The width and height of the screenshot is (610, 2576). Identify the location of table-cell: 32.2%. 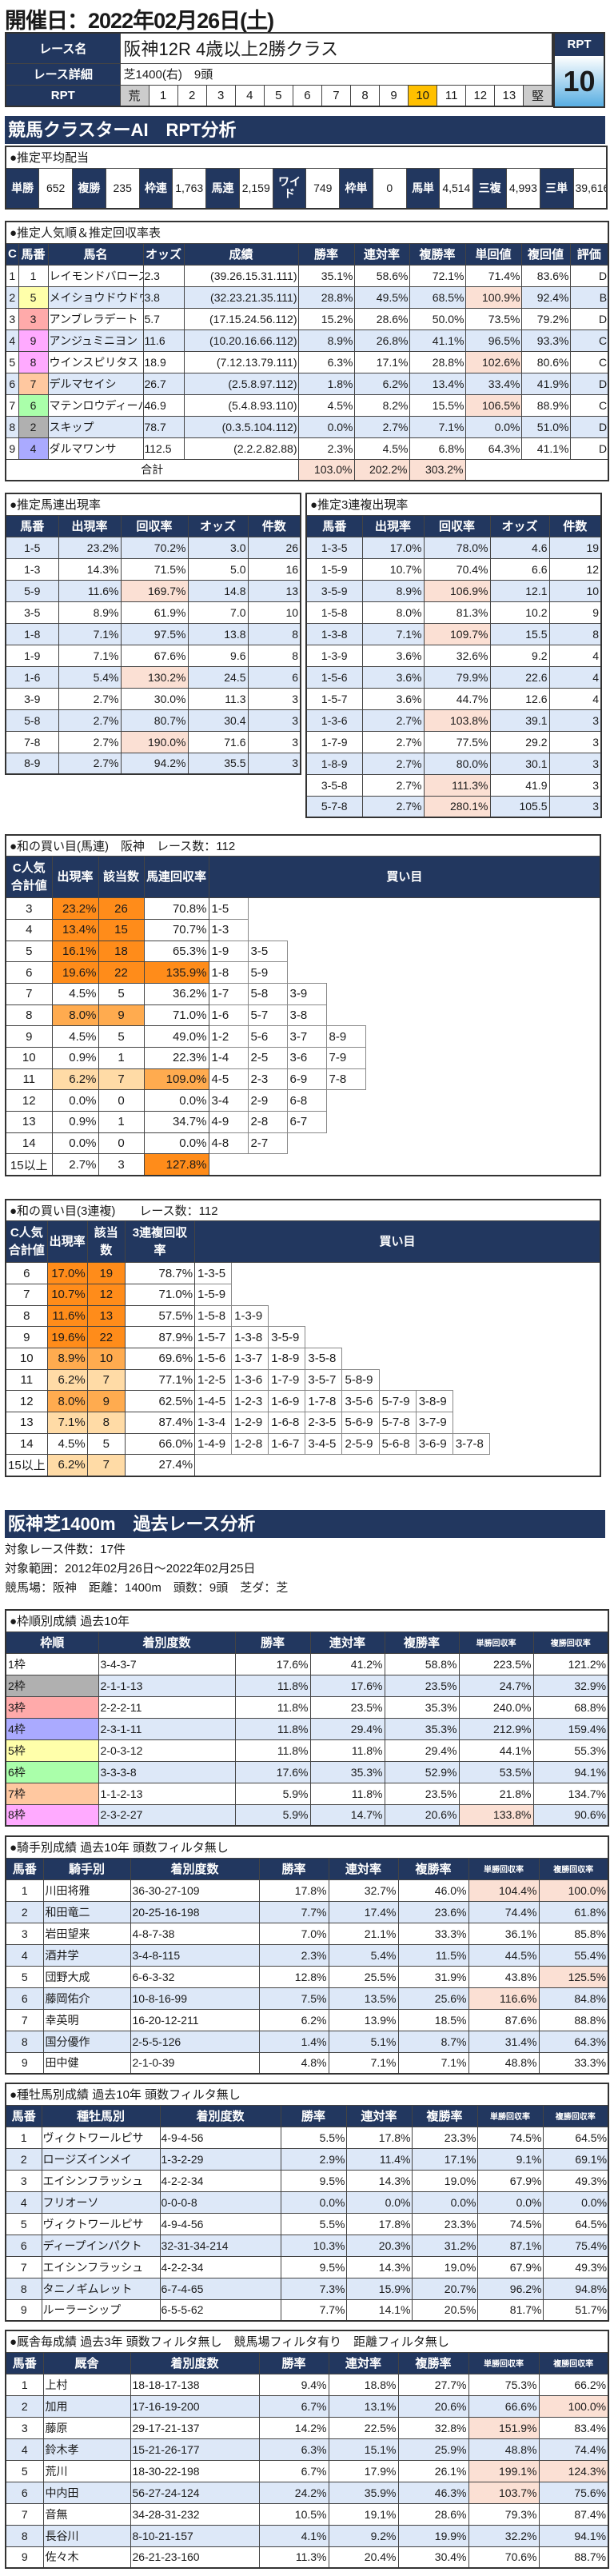
(504, 2536).